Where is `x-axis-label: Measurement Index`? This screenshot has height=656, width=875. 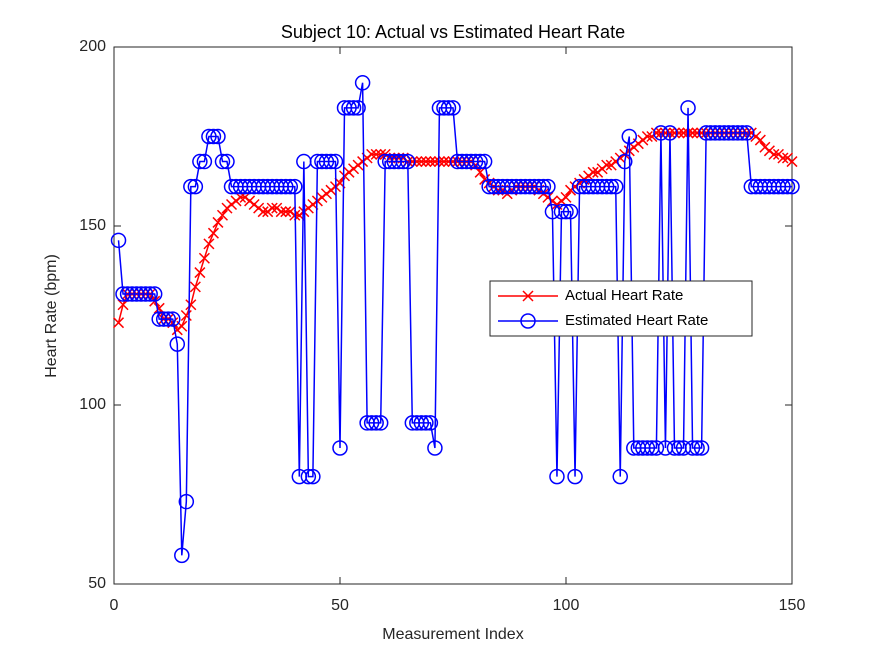 x-axis-label: Measurement Index is located at coordinates (452, 634).